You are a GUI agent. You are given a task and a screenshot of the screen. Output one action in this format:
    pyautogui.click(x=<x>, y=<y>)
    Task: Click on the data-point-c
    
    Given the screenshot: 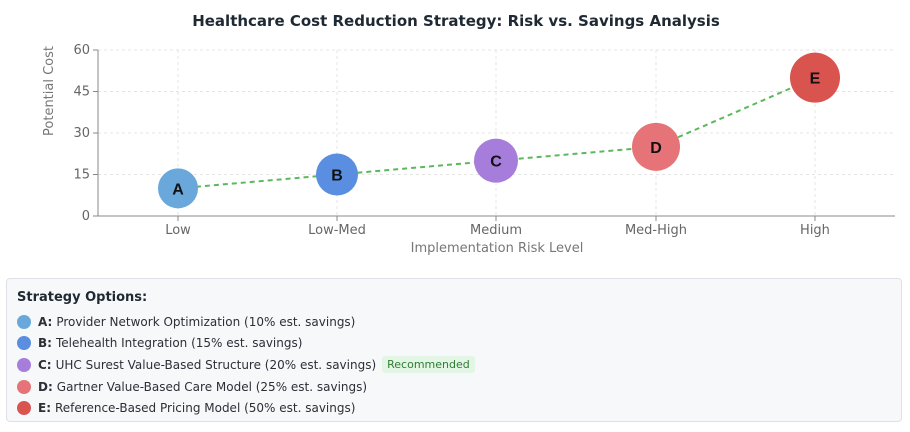 What is the action you would take?
    pyautogui.click(x=496, y=160)
    